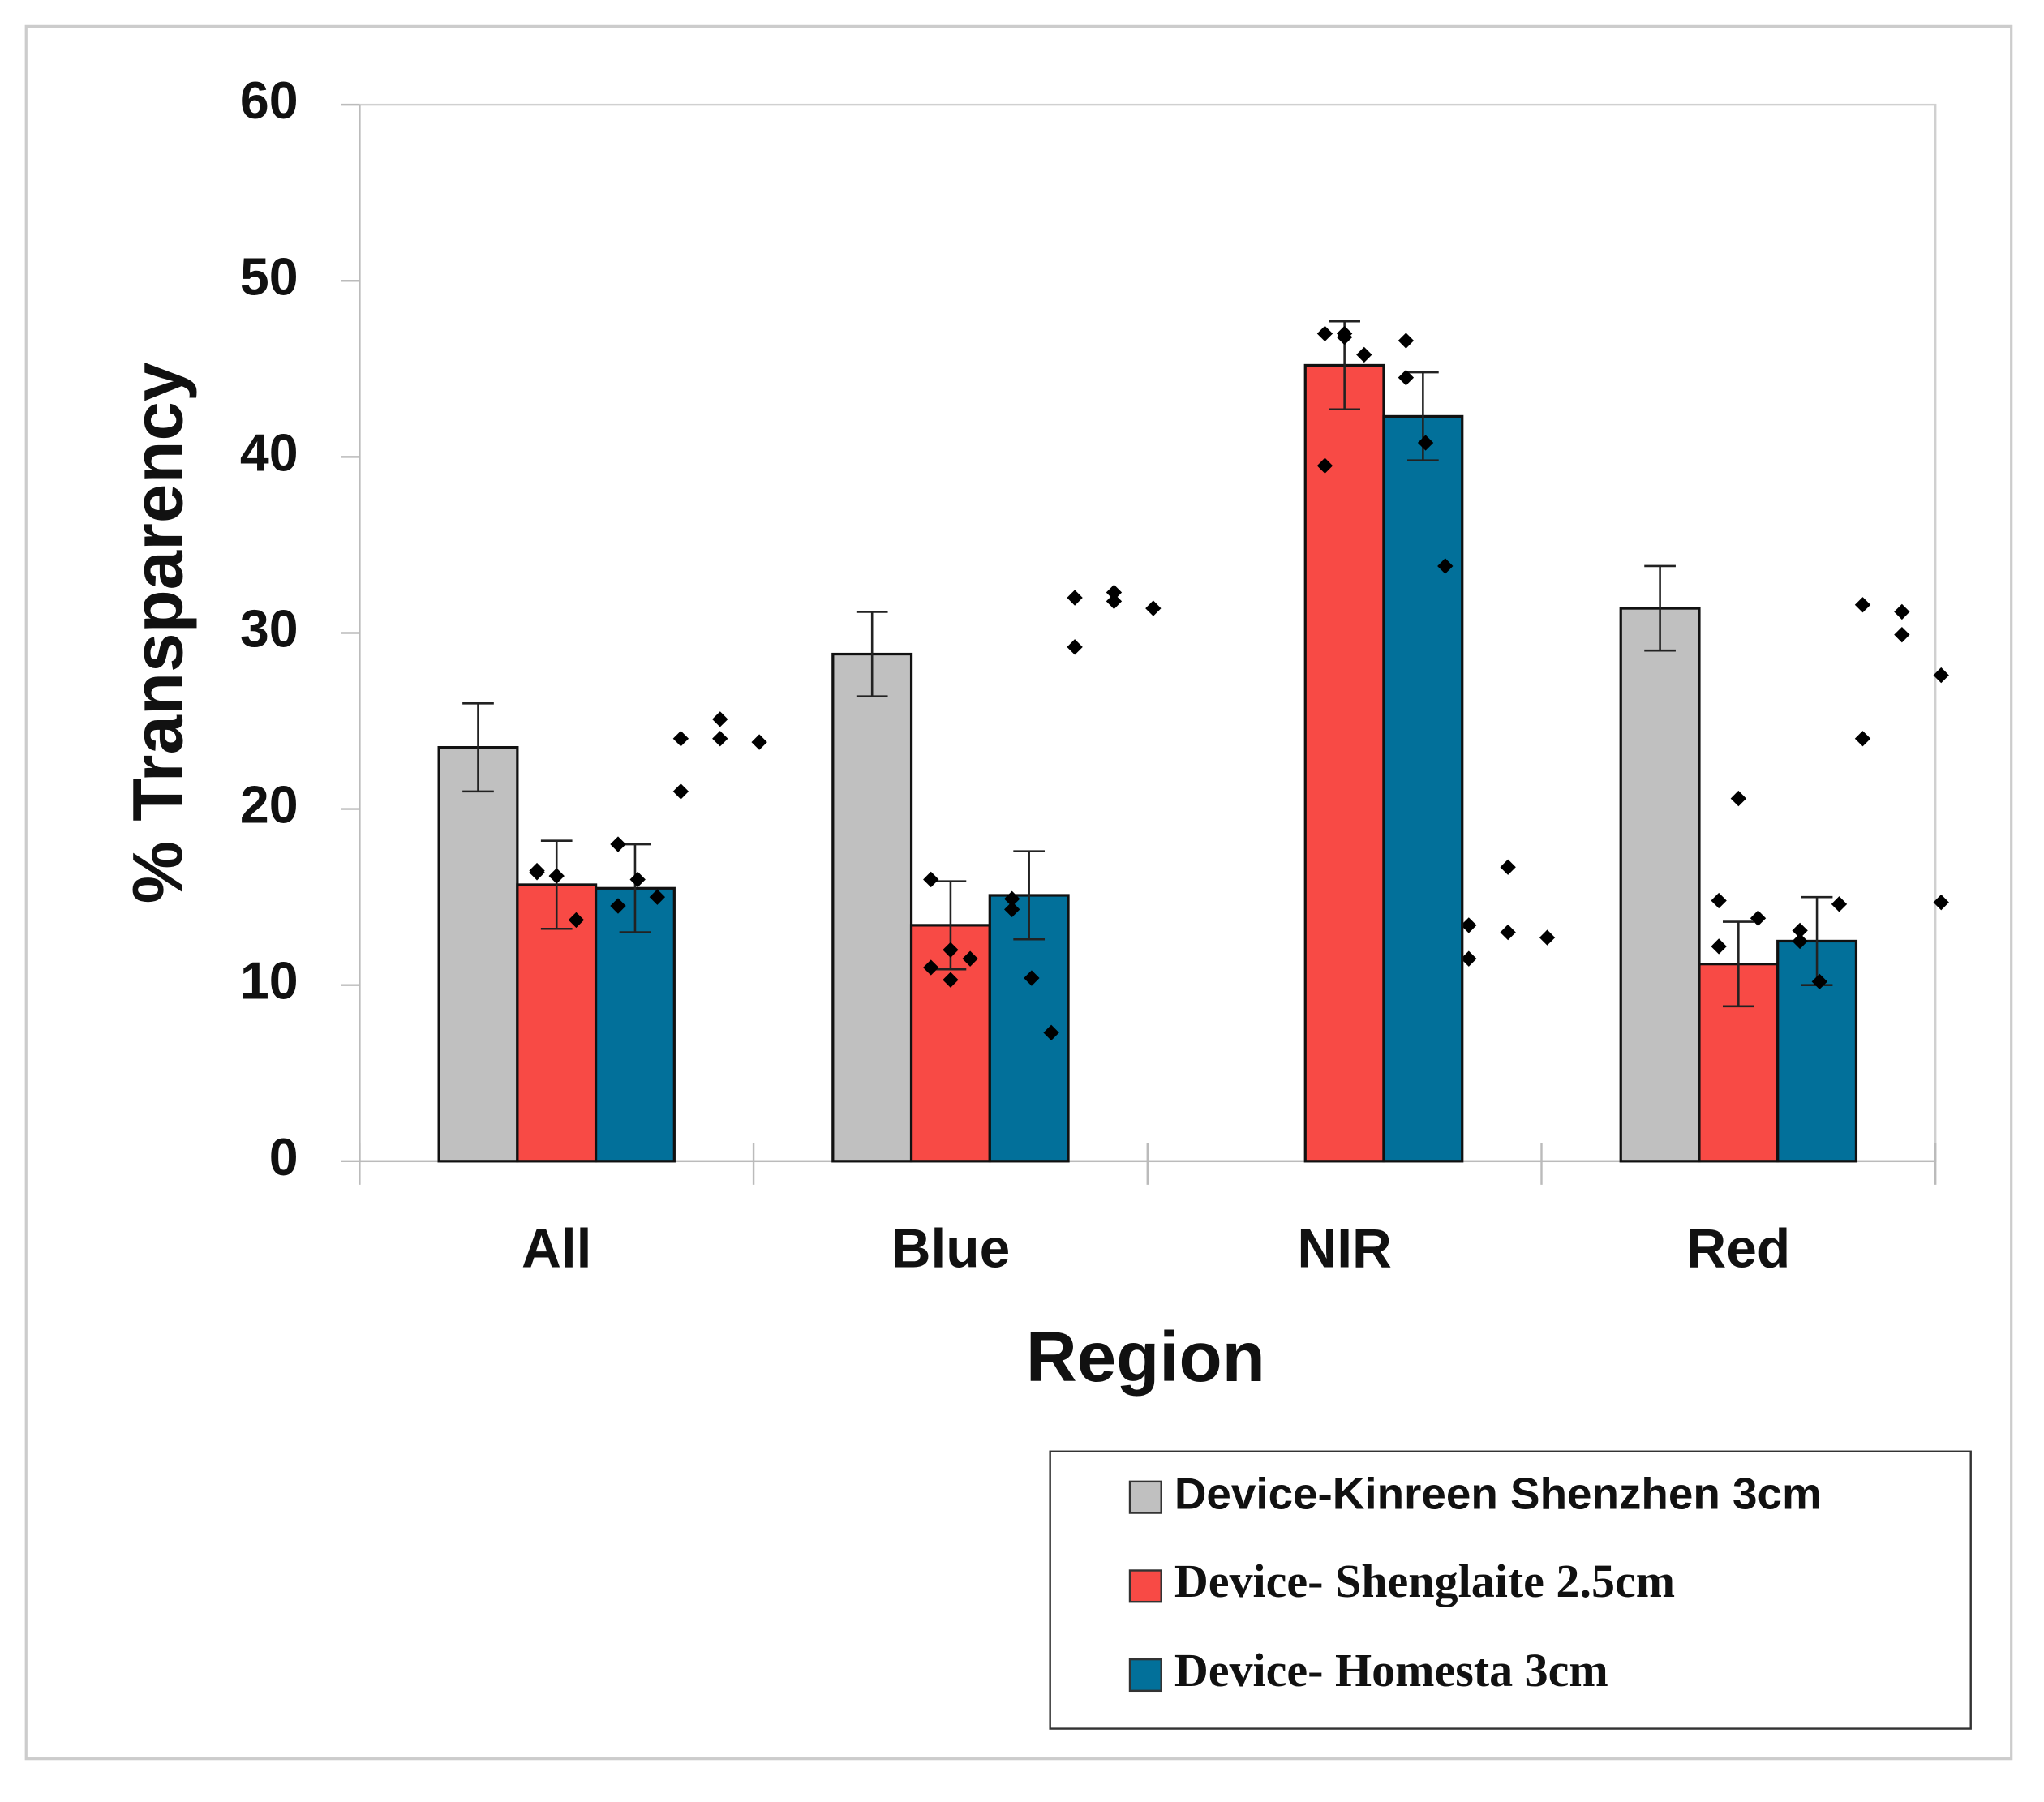  What do you see at coordinates (1498, 1494) in the screenshot?
I see `legend-label: Device-Kinreen Shenzhen 3cm` at bounding box center [1498, 1494].